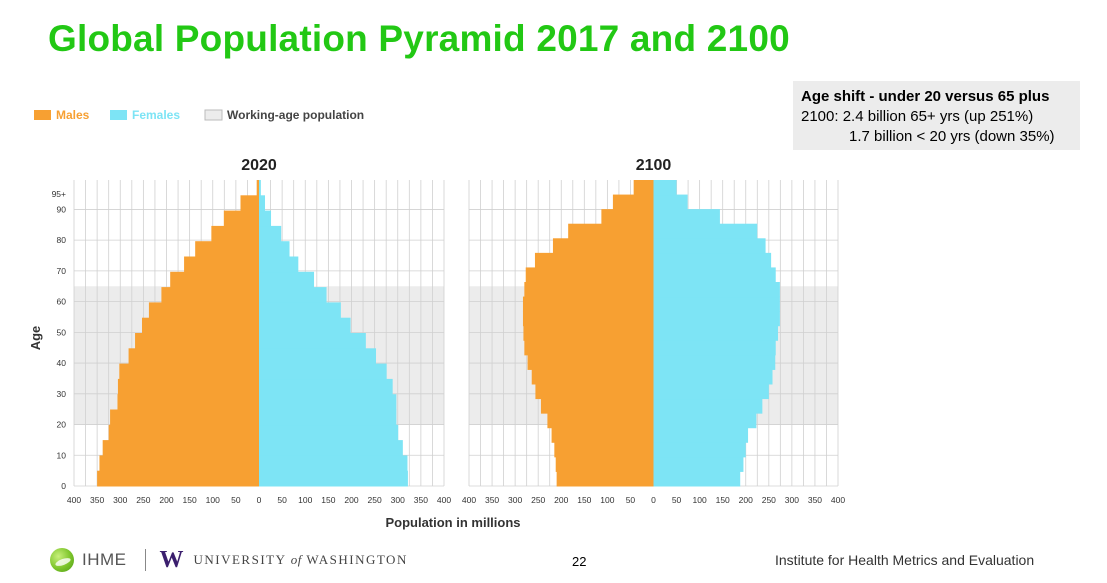 This screenshot has width=1107, height=583. Describe the element at coordinates (35, 338) in the screenshot. I see `y-axis-label: Age` at that location.